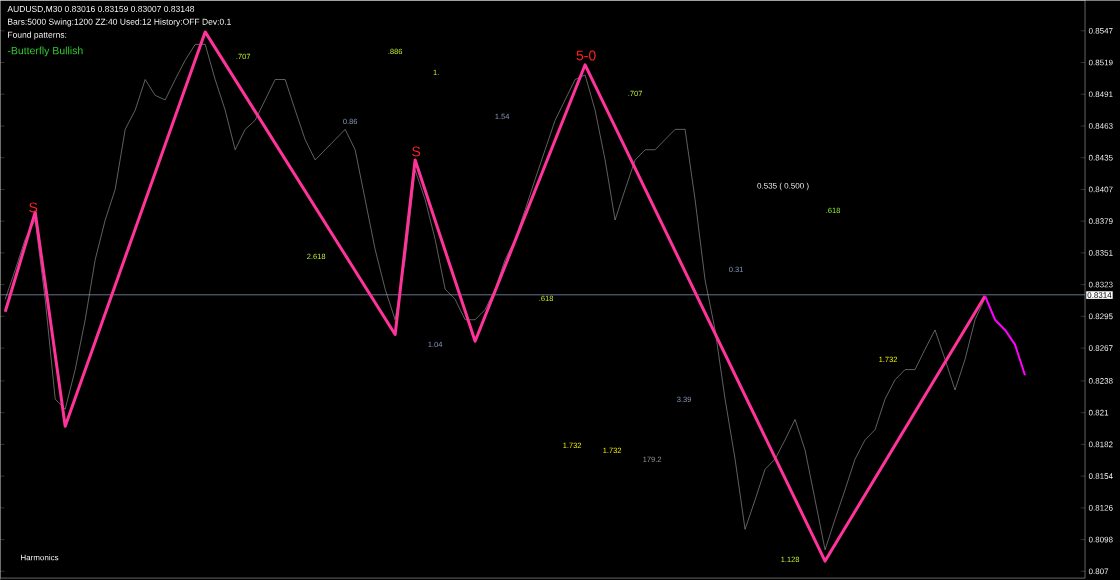  What do you see at coordinates (37, 35) in the screenshot?
I see `annotation: Found patterns:` at bounding box center [37, 35].